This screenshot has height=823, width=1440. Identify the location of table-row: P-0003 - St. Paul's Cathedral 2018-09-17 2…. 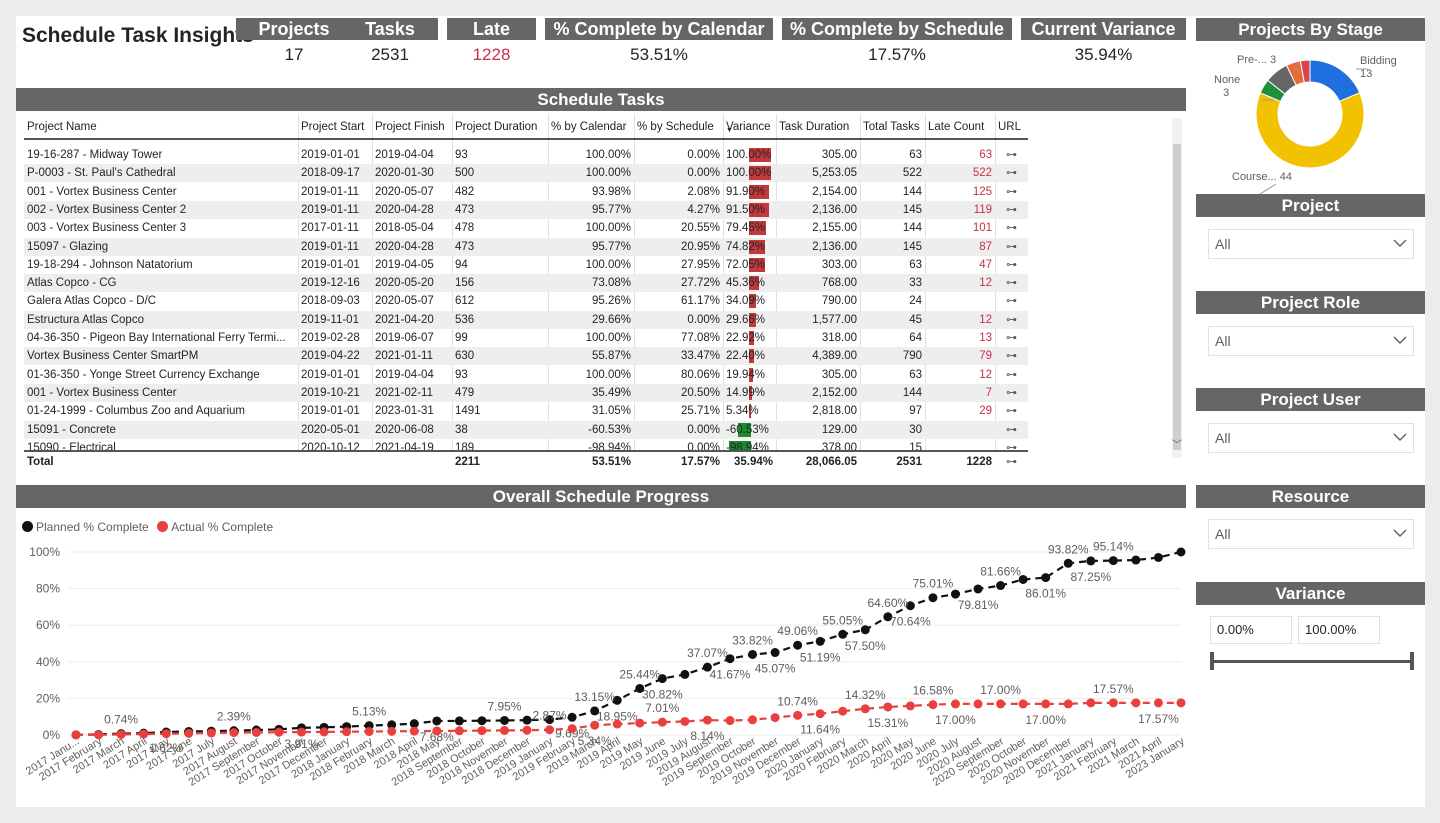
(526, 173).